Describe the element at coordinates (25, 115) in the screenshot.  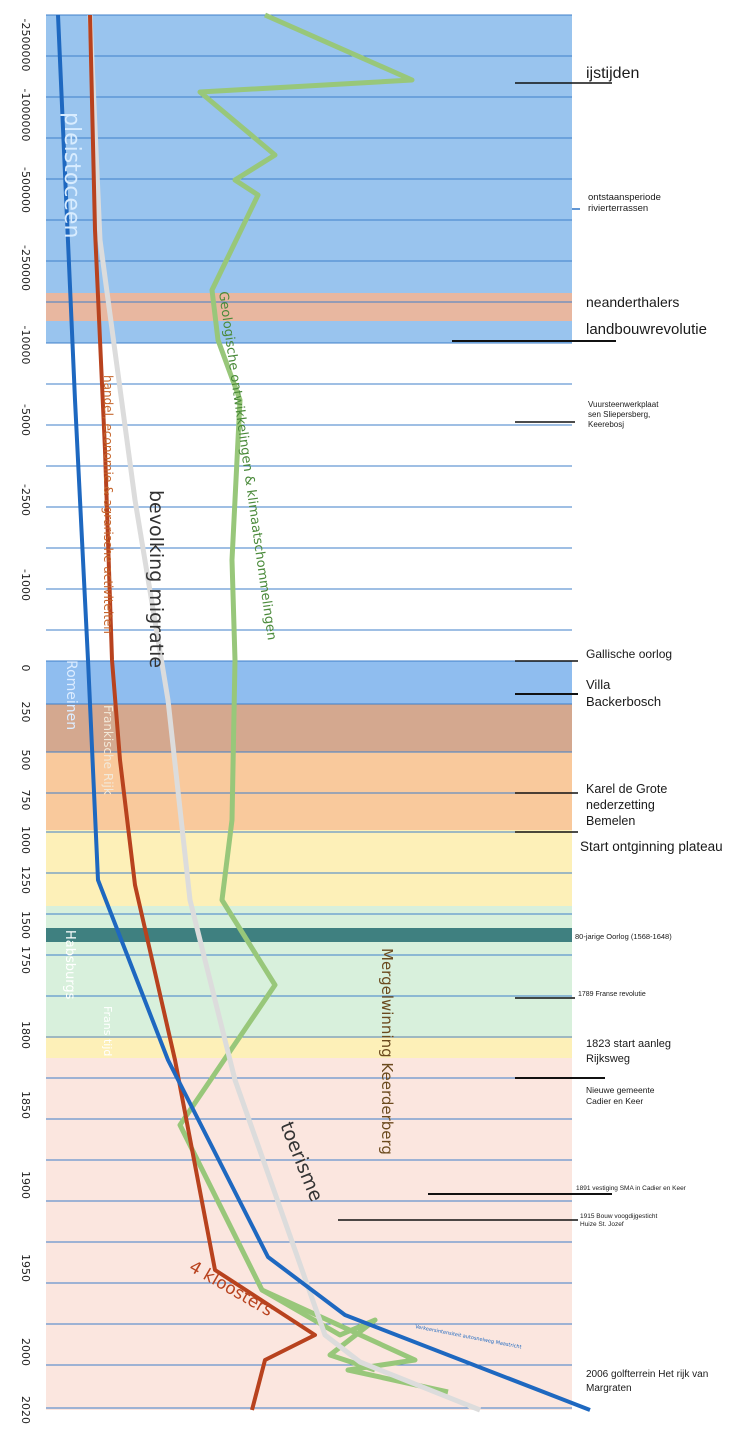
I see `axis-tick-label: -1000000` at that location.